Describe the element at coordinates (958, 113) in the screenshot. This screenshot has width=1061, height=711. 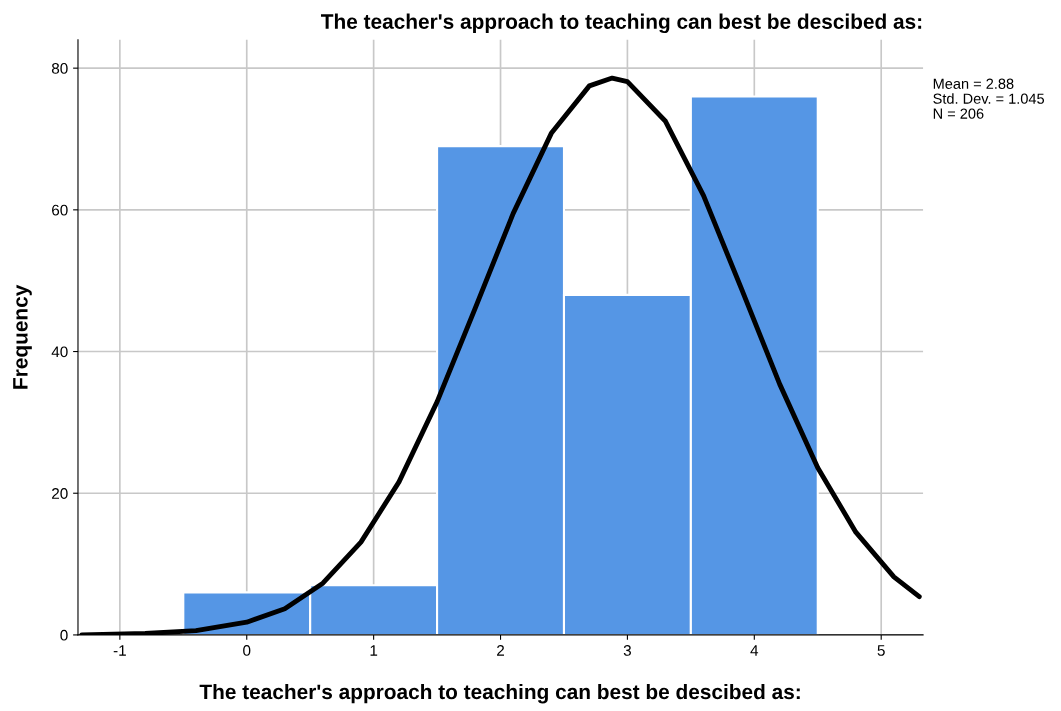
I see `text: N = 206` at that location.